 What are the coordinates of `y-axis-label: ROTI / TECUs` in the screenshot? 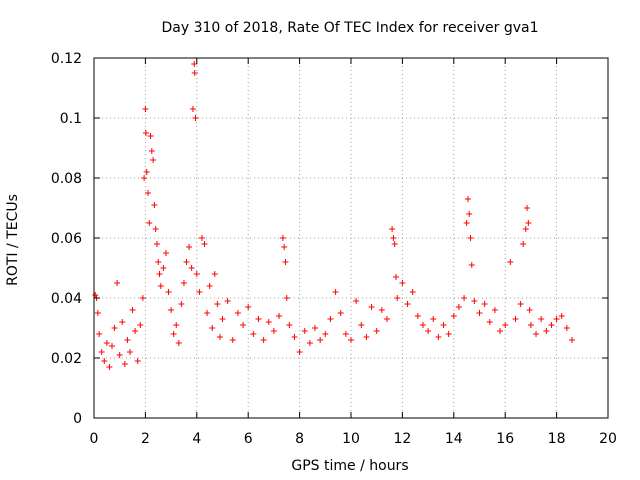 It's located at (13, 240).